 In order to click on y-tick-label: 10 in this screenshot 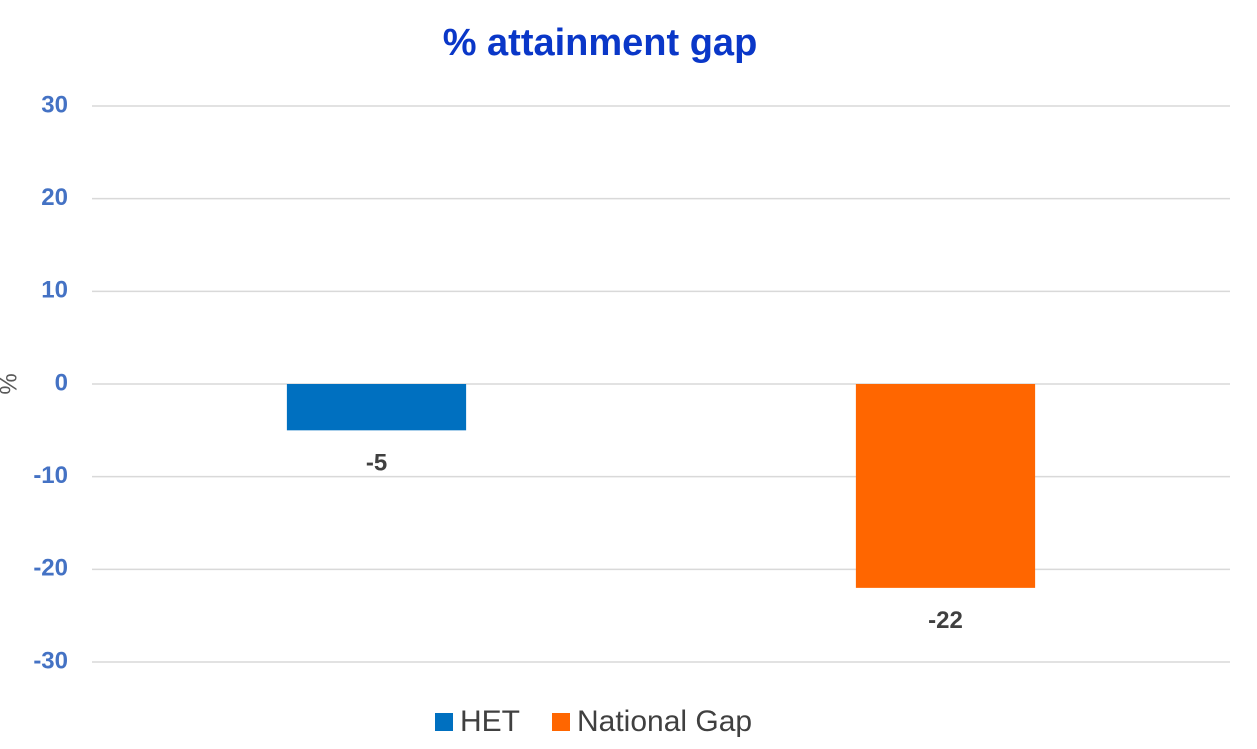, I will do `click(54, 290)`.